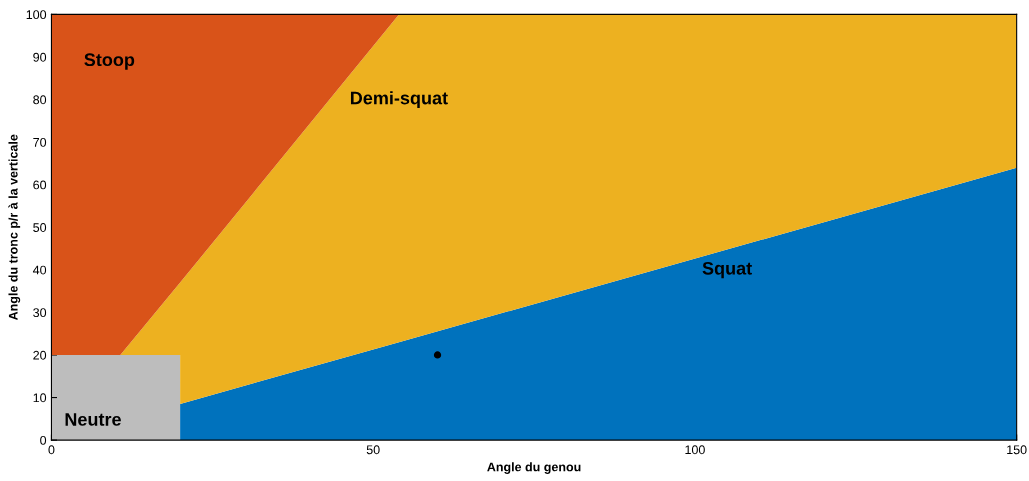  I want to click on x-axis-title: Angle du genou, so click(534, 468).